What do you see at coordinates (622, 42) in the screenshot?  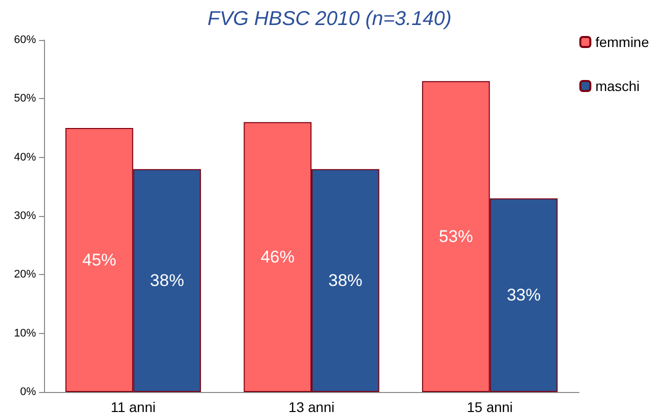 I see `legend-label: femmine` at bounding box center [622, 42].